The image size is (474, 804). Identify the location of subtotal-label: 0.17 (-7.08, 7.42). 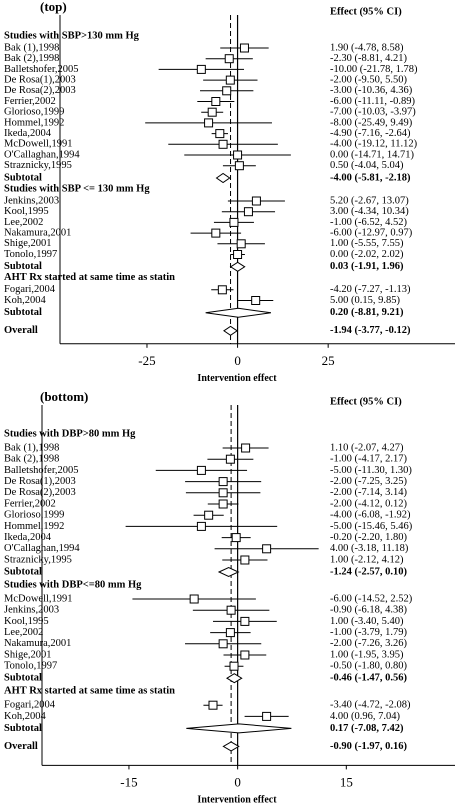
(367, 728).